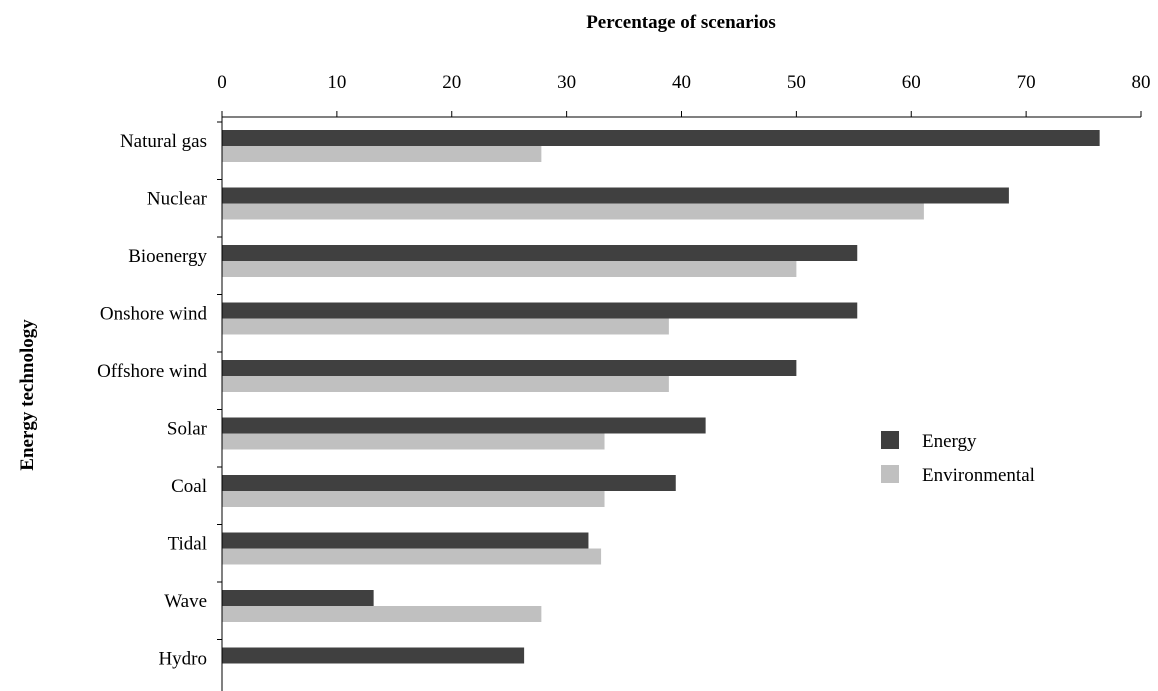 This screenshot has width=1158, height=691. I want to click on bar-environmental-offshore-wind, so click(445, 384).